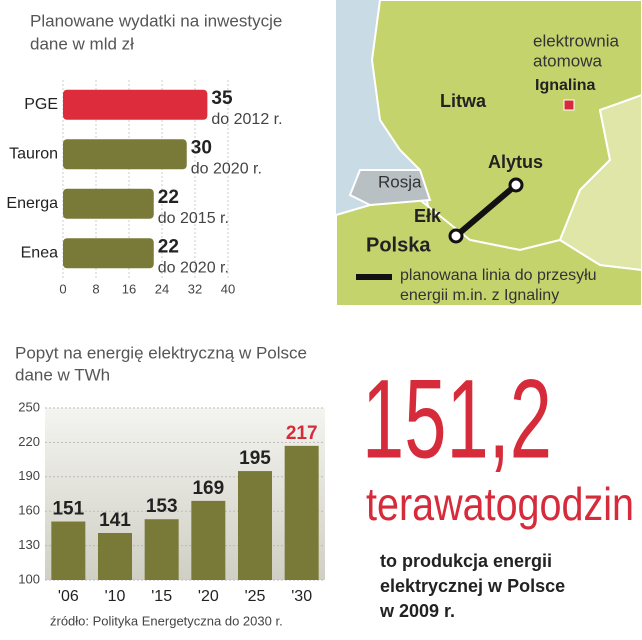 The image size is (642, 640). Describe the element at coordinates (39, 252) in the screenshot. I see `y-tick-label: Enea` at that location.